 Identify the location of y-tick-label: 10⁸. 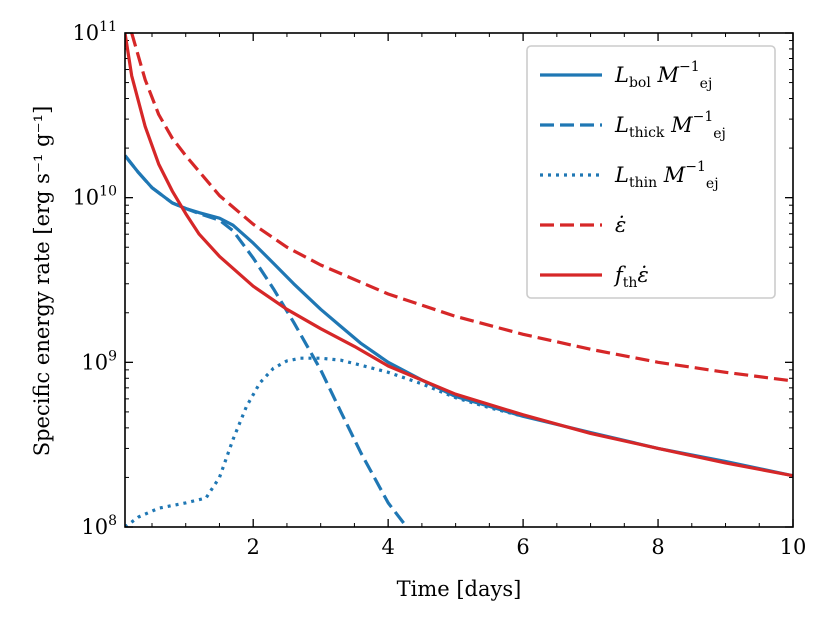
(99, 526).